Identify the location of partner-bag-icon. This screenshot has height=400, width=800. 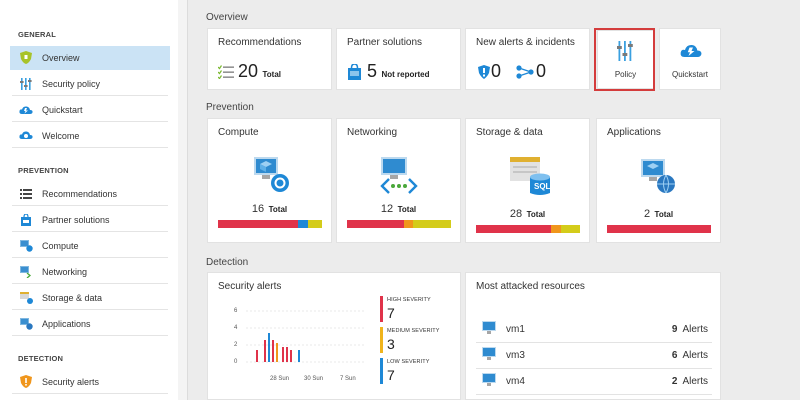
(354, 74).